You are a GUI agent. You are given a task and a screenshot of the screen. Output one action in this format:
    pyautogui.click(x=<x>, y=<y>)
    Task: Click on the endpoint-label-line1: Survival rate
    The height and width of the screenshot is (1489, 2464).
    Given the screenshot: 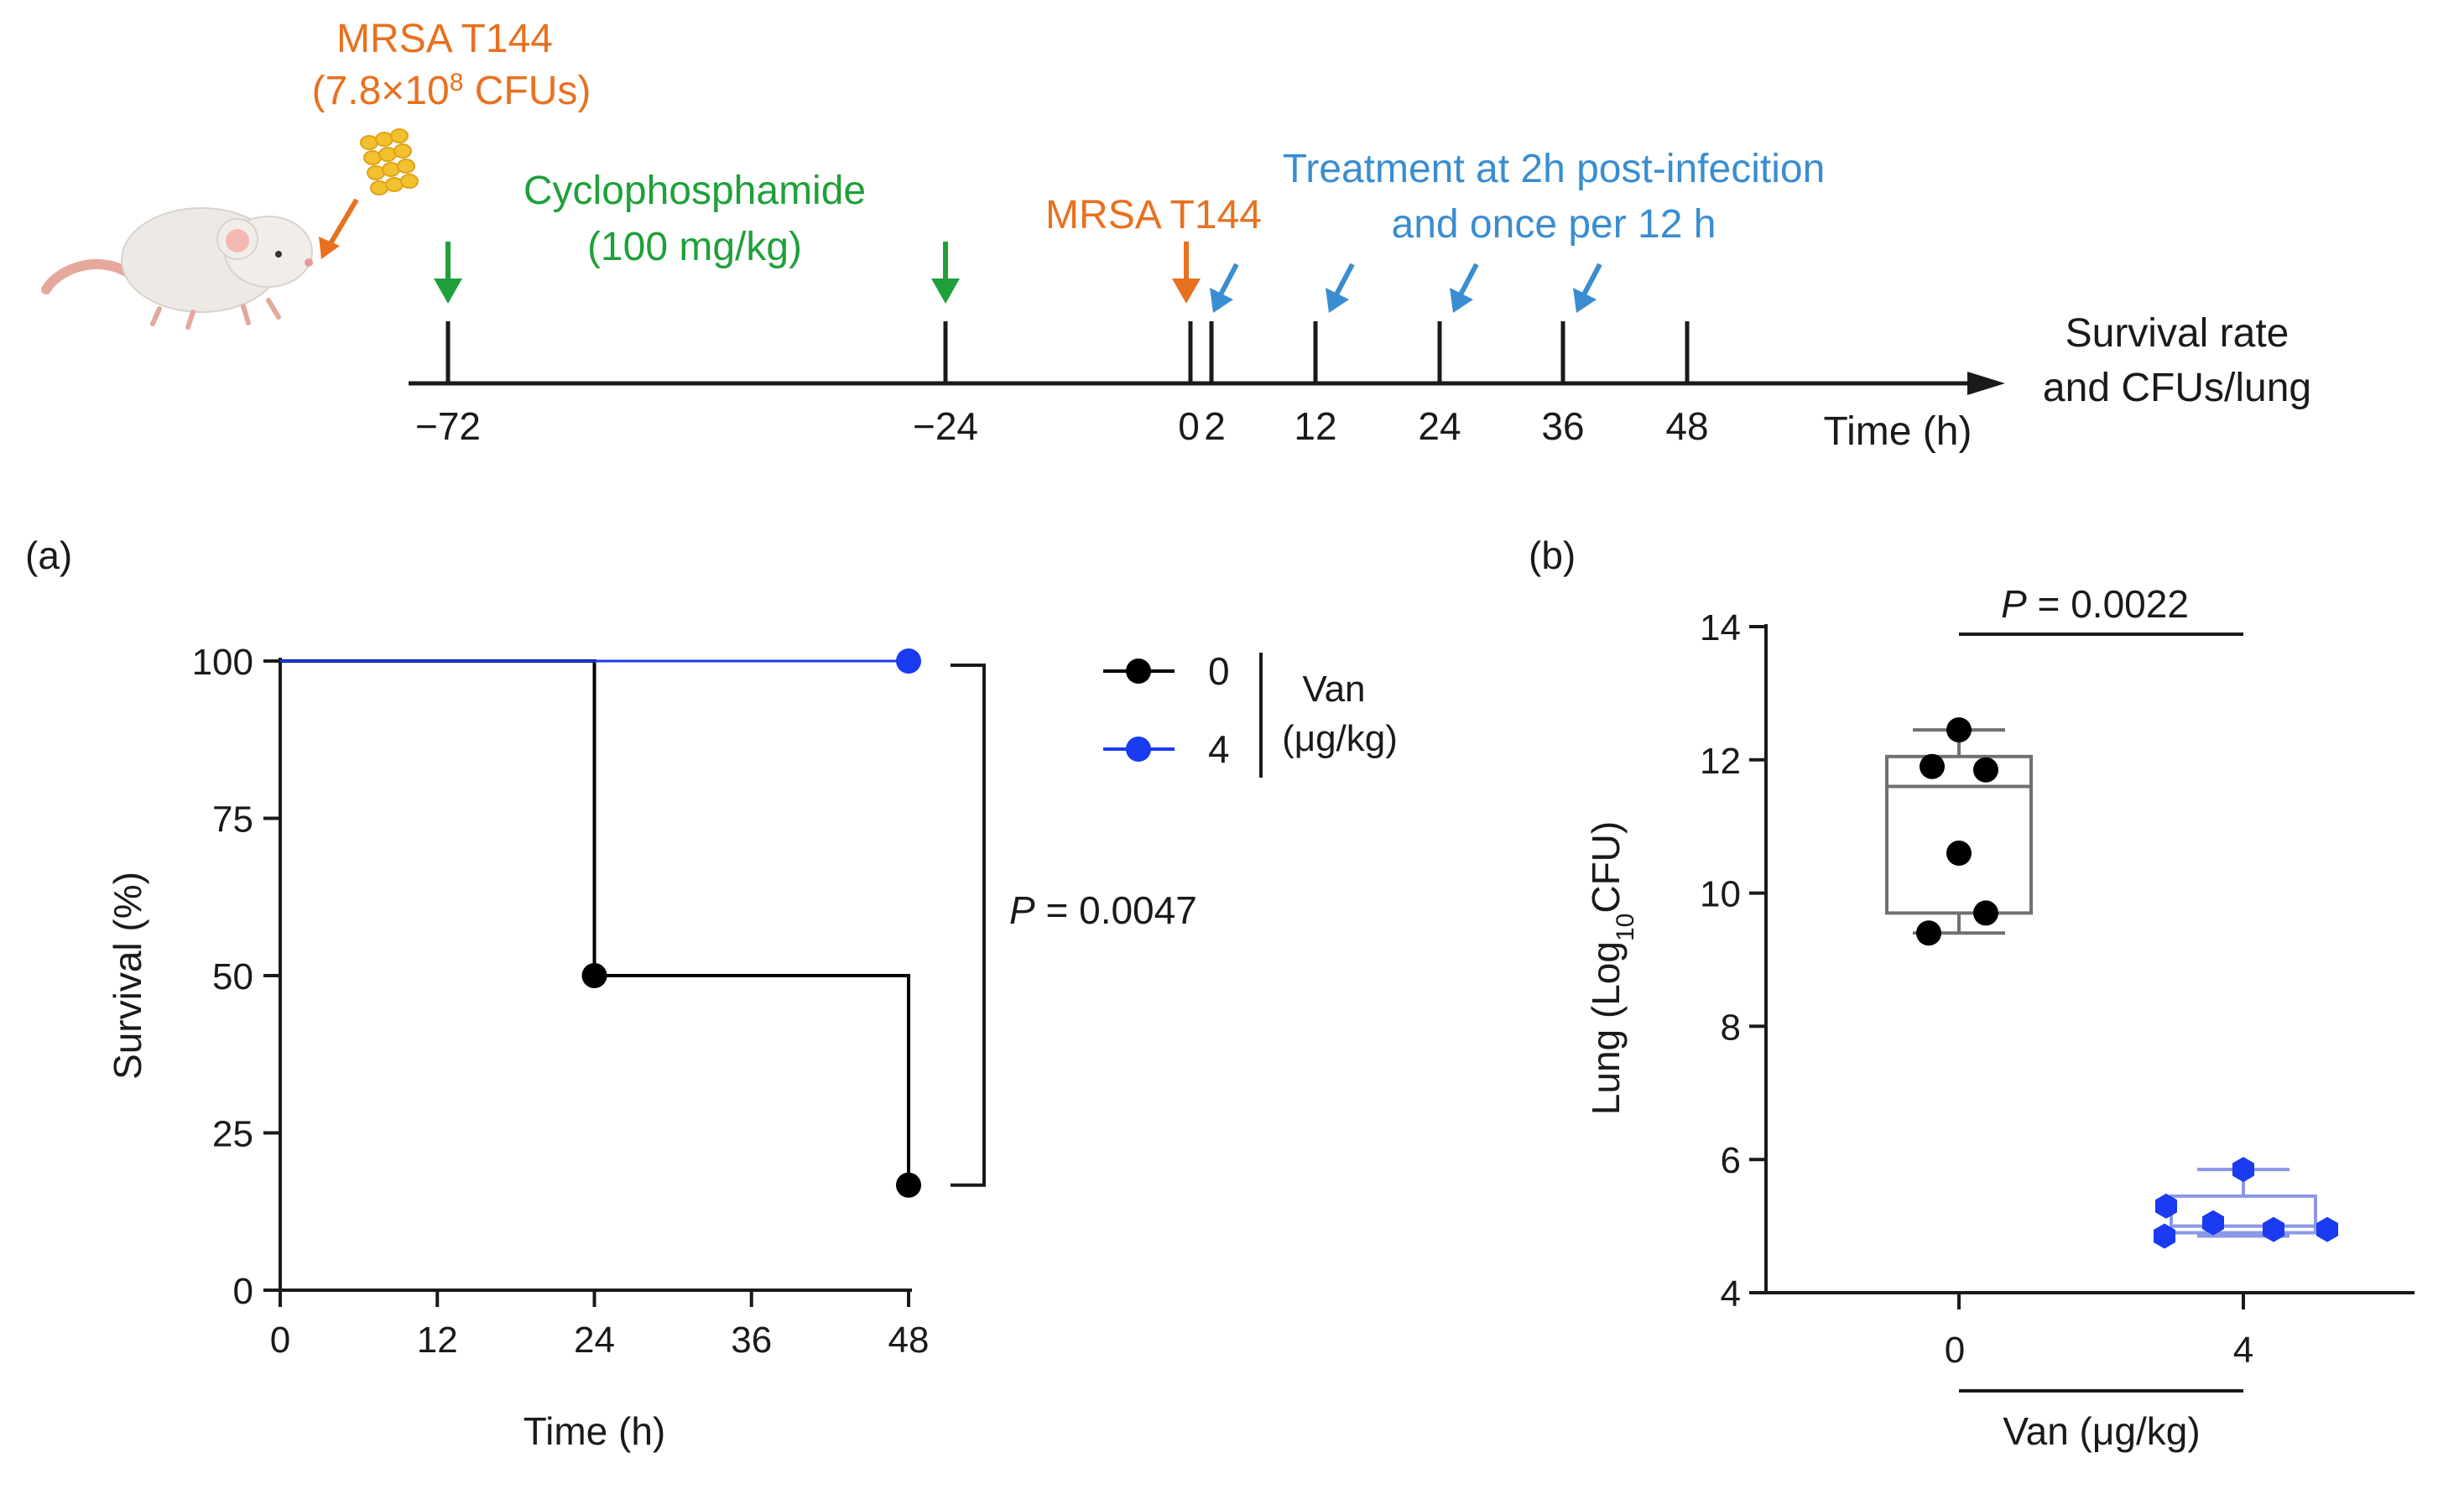 What is the action you would take?
    pyautogui.click(x=2177, y=333)
    